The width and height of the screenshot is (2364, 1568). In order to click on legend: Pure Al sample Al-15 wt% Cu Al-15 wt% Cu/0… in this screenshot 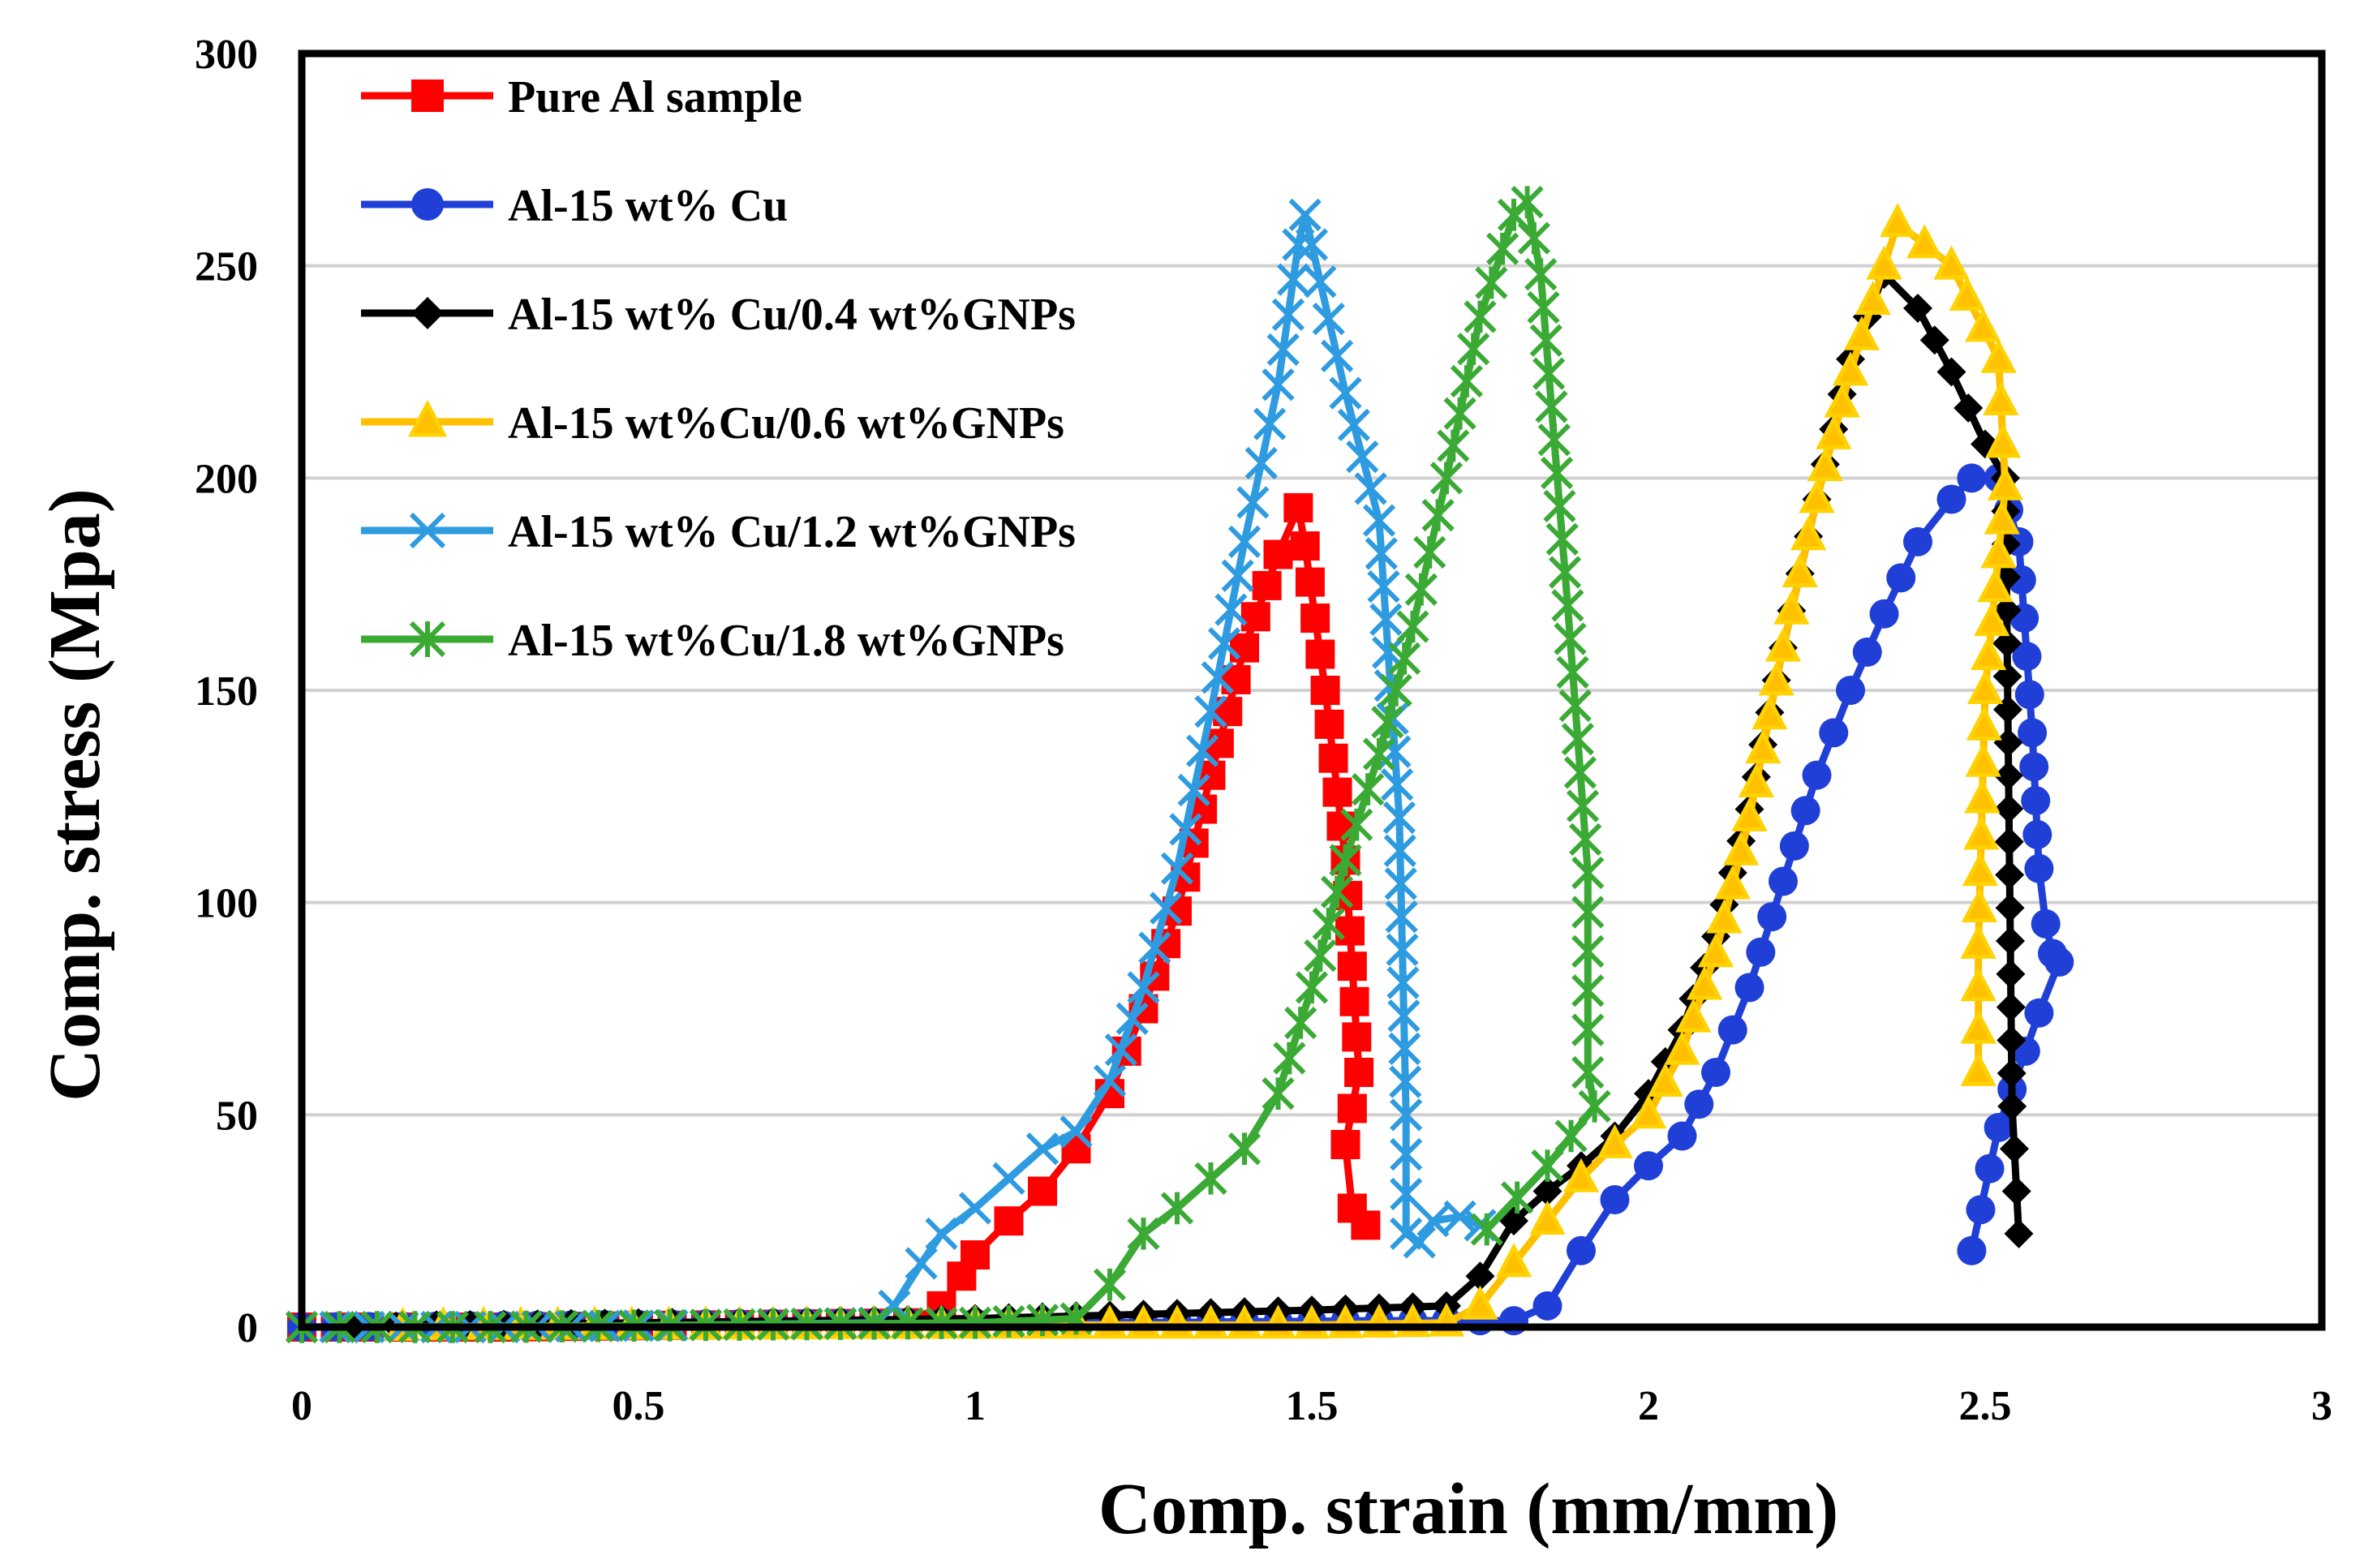, I will do `click(718, 369)`.